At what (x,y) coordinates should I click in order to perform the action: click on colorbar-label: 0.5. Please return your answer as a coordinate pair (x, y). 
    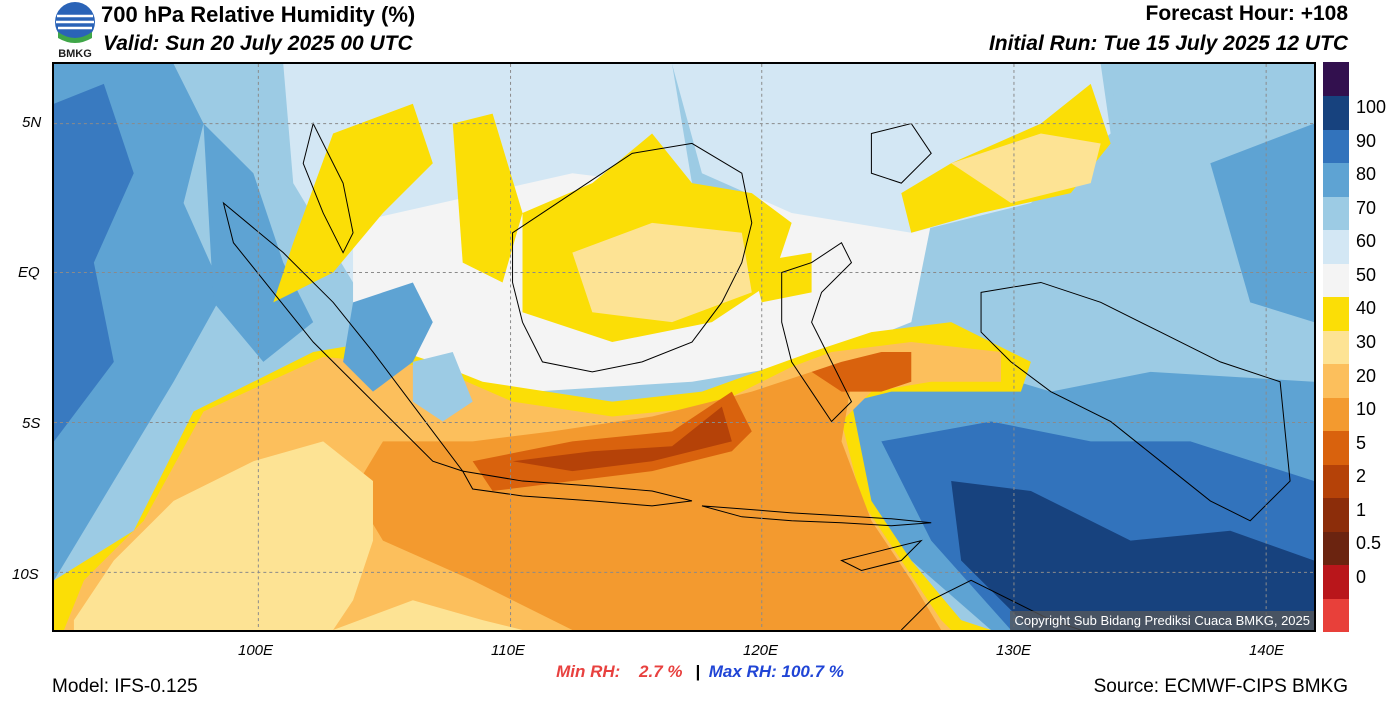
    Looking at the image, I should click on (1369, 543).